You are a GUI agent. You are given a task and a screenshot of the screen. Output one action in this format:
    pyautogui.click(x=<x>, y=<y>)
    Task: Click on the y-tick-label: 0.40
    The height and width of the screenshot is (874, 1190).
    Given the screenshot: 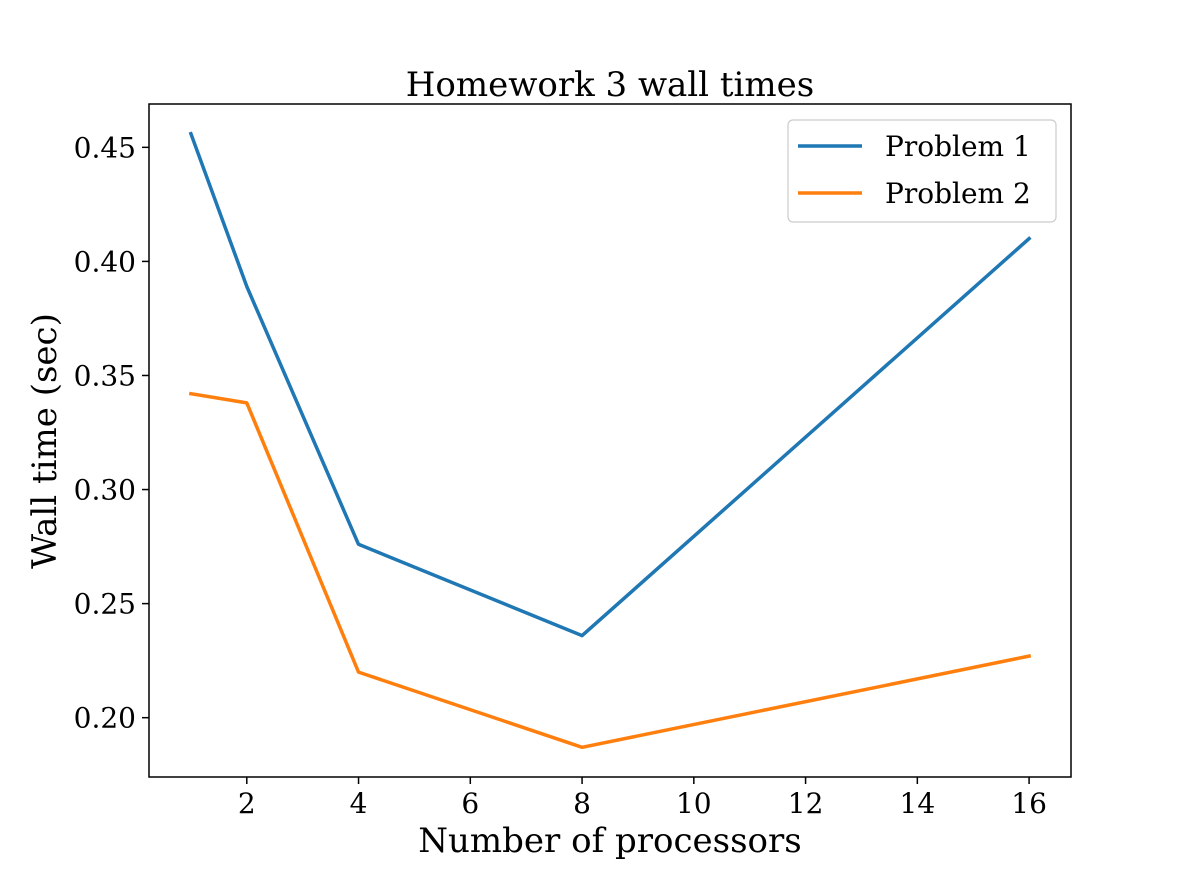 What is the action you would take?
    pyautogui.click(x=105, y=261)
    